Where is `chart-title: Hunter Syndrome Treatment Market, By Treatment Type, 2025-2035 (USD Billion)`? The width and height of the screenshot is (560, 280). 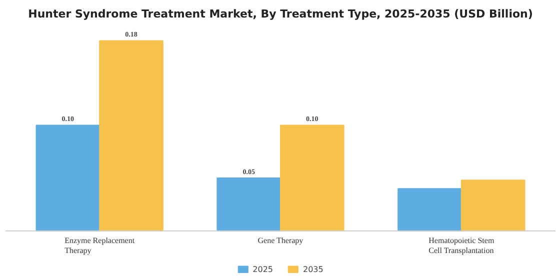 chart-title: Hunter Syndrome Treatment Market, By Treatment Type, 2025-2035 (USD Billion) is located at coordinates (280, 14).